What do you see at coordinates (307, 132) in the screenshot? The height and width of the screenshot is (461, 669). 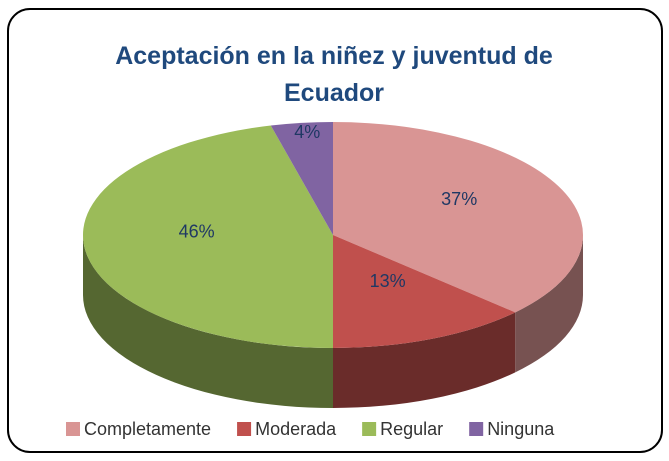 I see `data-label: 4%` at bounding box center [307, 132].